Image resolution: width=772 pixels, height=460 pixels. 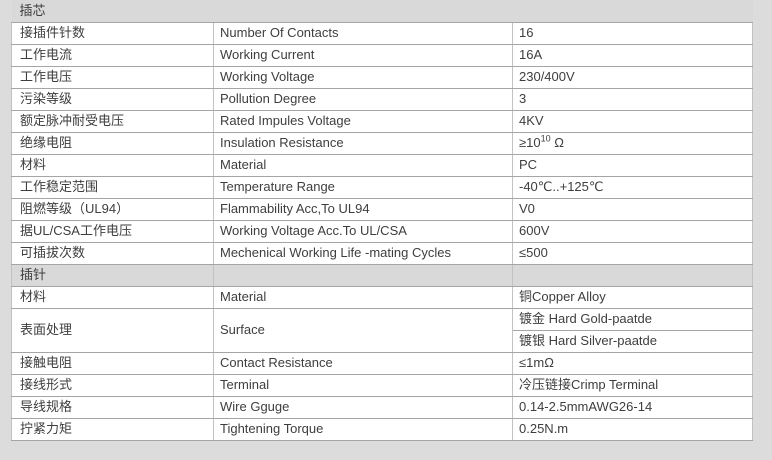 What do you see at coordinates (112, 231) in the screenshot?
I see `spec-label-cn: 据UL/CSA工作电压` at bounding box center [112, 231].